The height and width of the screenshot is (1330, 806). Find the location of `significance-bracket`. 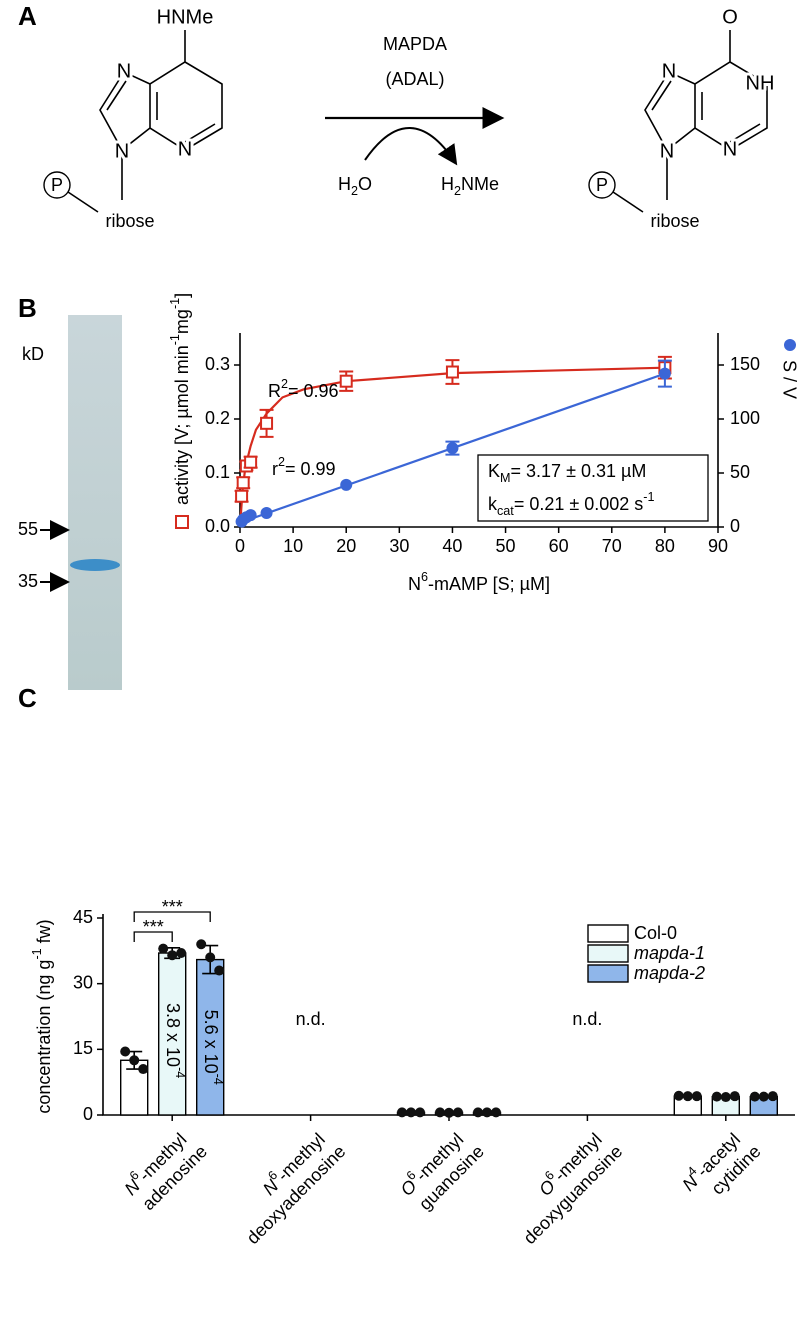

significance-bracket is located at coordinates (172, 916).